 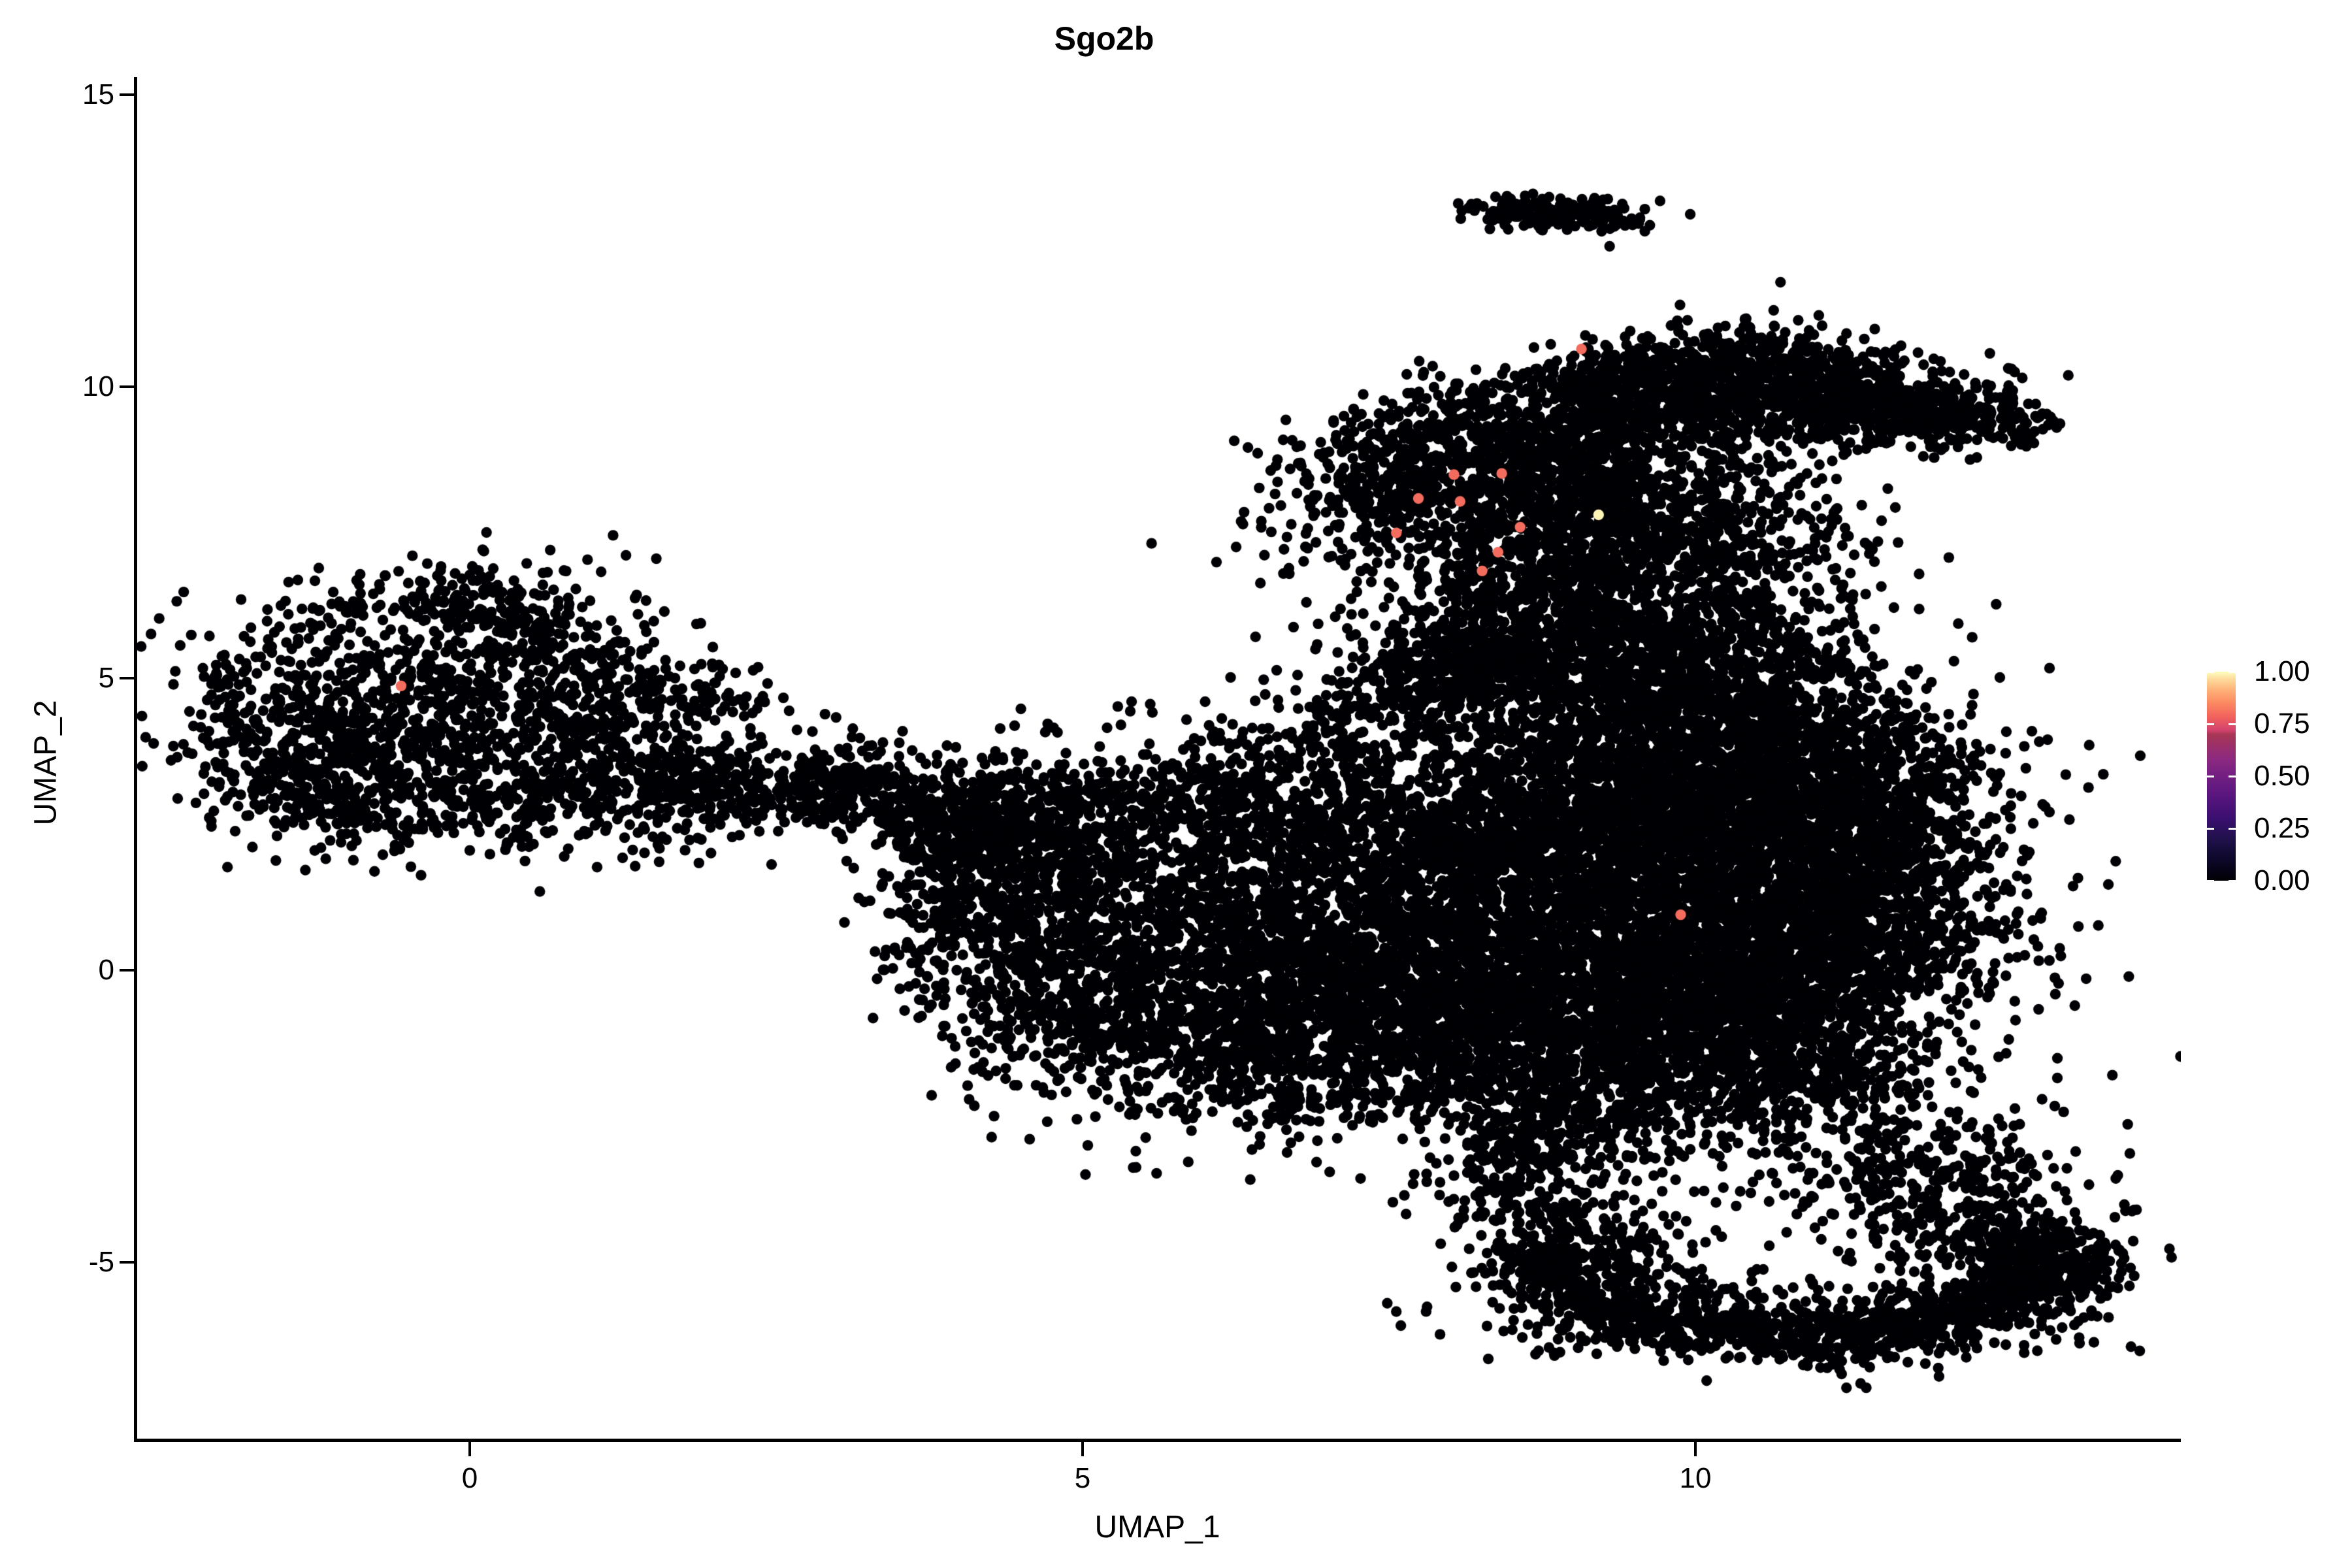 What do you see at coordinates (1104, 38) in the screenshot?
I see `page-title: Sgo2b` at bounding box center [1104, 38].